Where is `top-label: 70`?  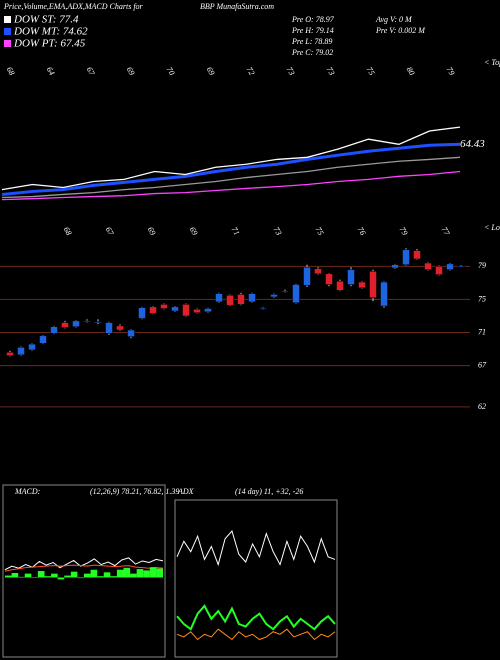 top-label: 70 is located at coordinates (171, 70).